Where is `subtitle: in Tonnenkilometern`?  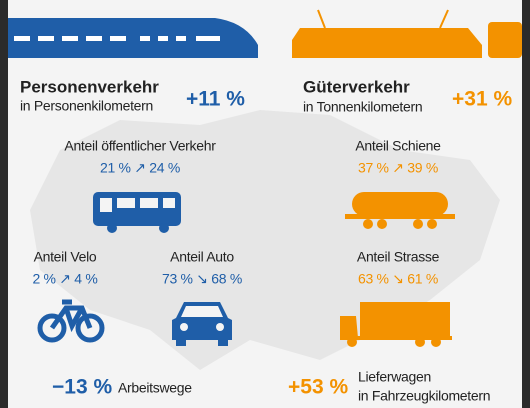
subtitle: in Tonnenkilometern is located at coordinates (362, 107).